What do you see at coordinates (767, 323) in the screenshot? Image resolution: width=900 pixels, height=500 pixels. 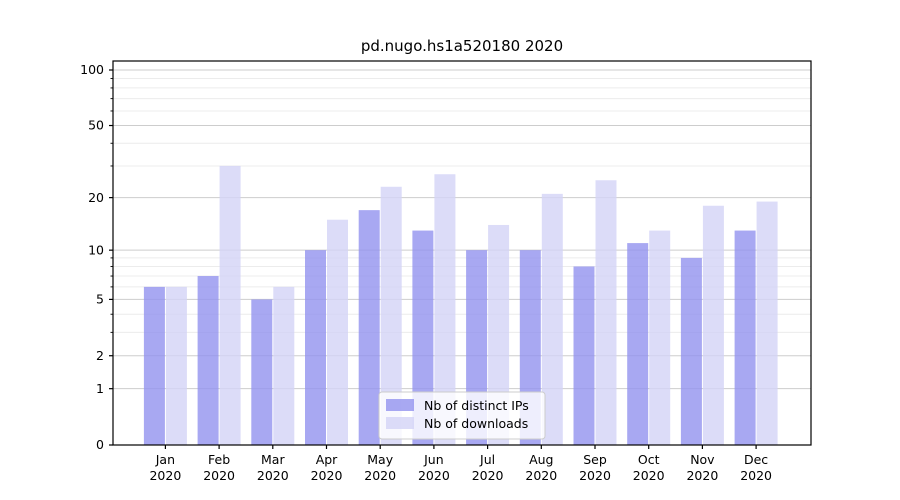 I see `bar-nb-of-downloads-dec` at bounding box center [767, 323].